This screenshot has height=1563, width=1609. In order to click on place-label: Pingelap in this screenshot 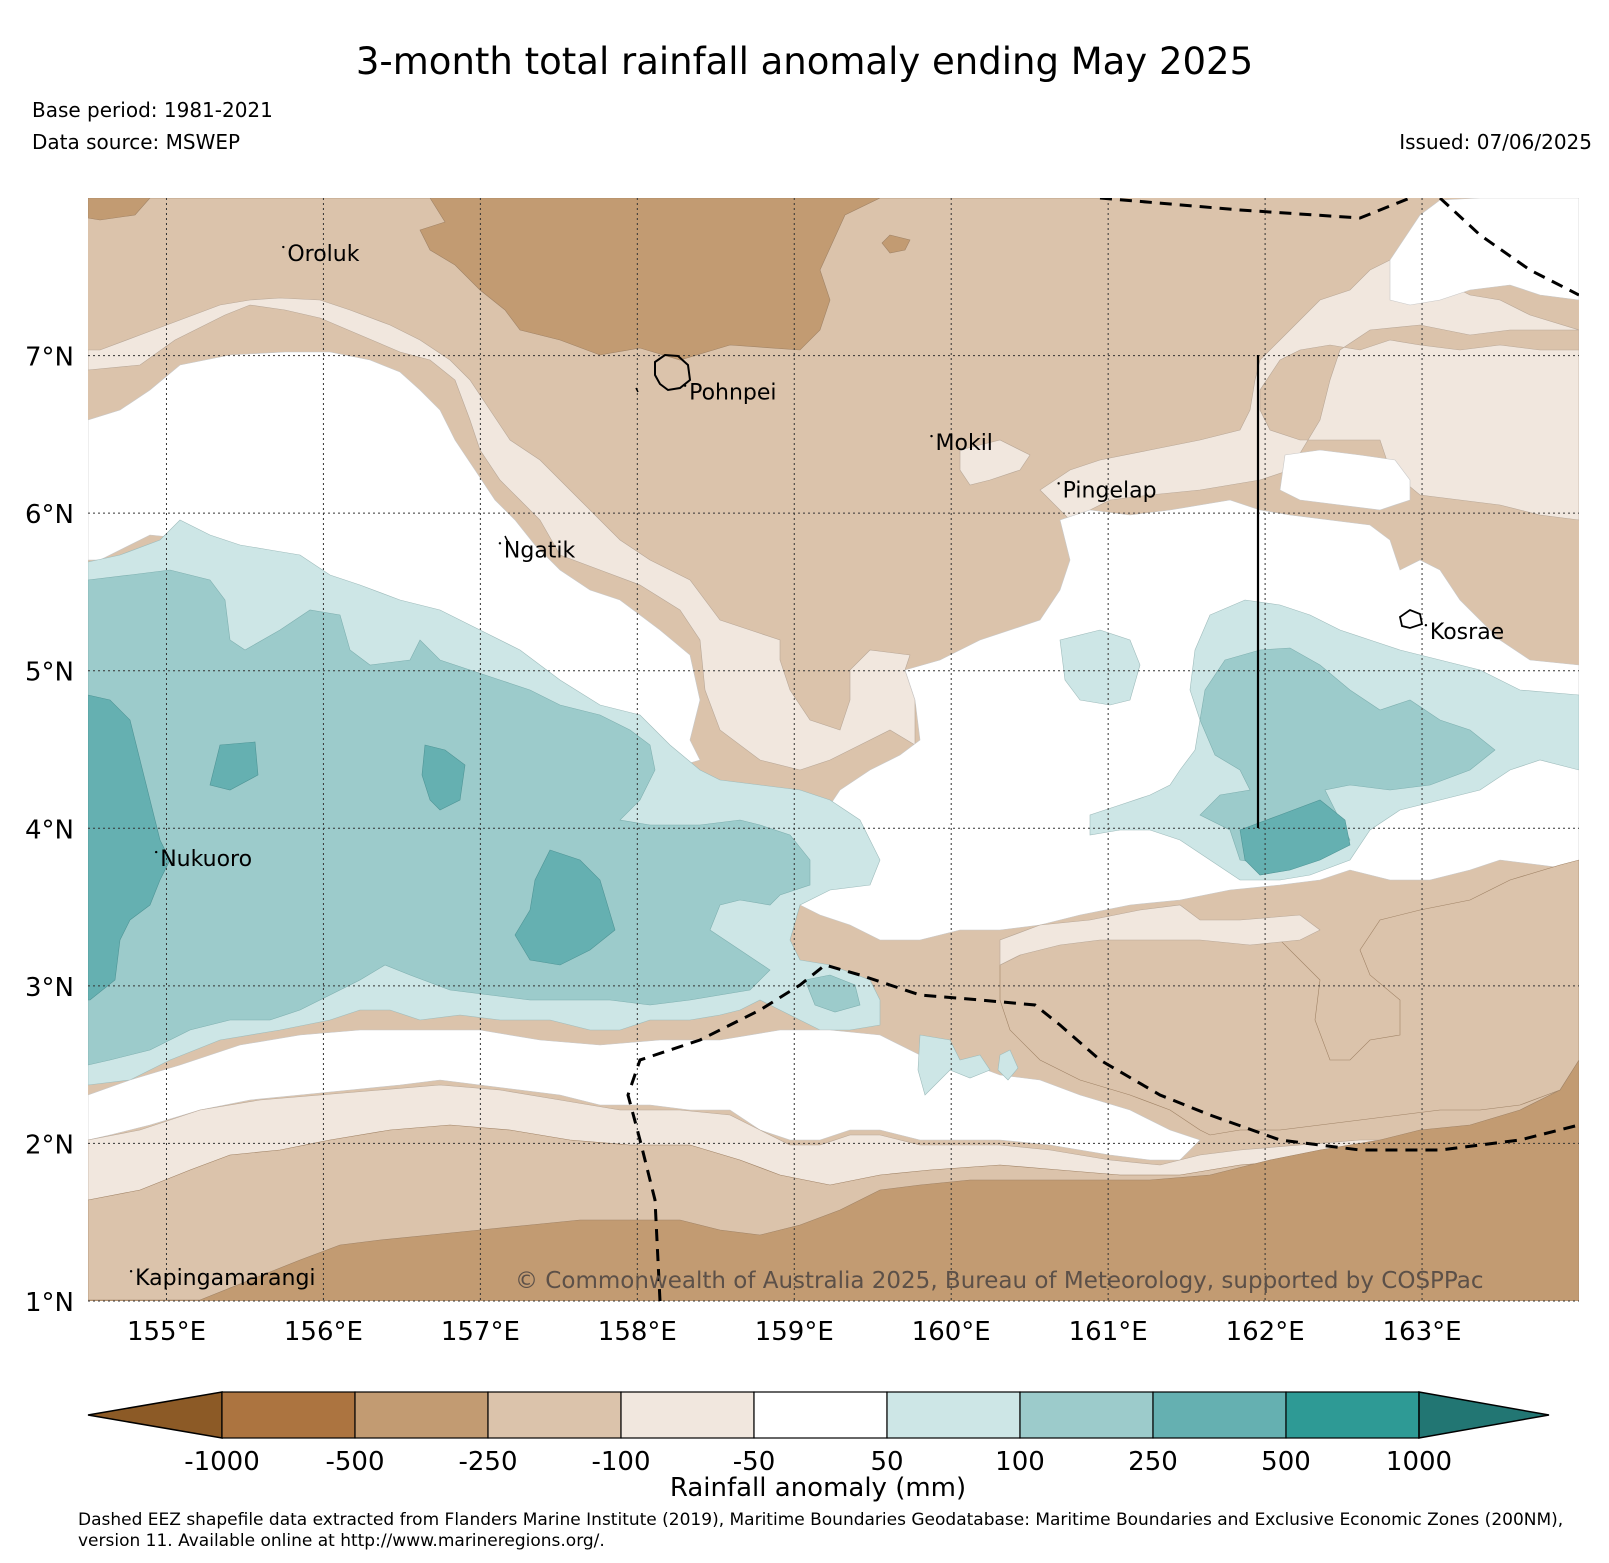, I will do `click(1110, 490)`.